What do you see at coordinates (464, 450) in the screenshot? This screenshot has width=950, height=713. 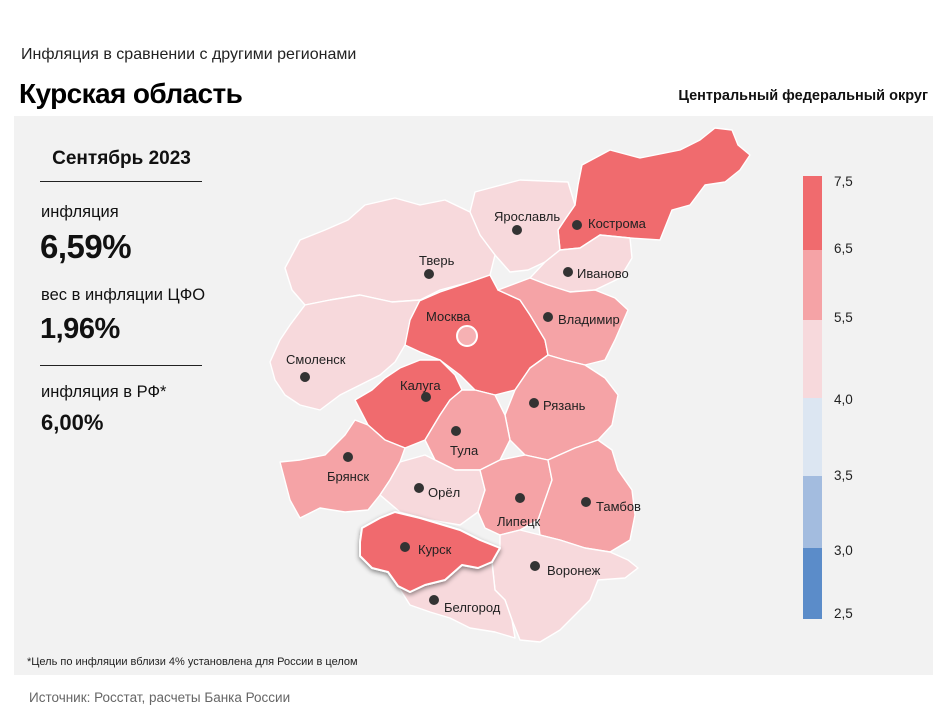 I see `city-label-Тула: Тула` at bounding box center [464, 450].